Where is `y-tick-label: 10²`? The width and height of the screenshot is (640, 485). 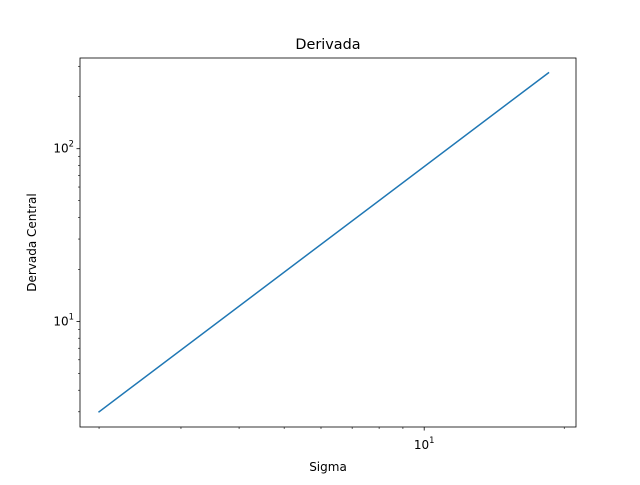 y-tick-label: 10² is located at coordinates (63, 147).